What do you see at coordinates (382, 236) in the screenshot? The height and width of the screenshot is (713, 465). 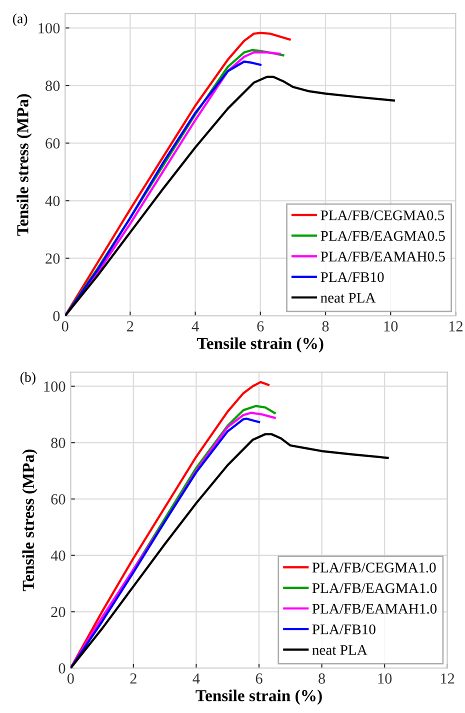 I see `legend-label: PLA/FB/EAGMA0.5` at bounding box center [382, 236].